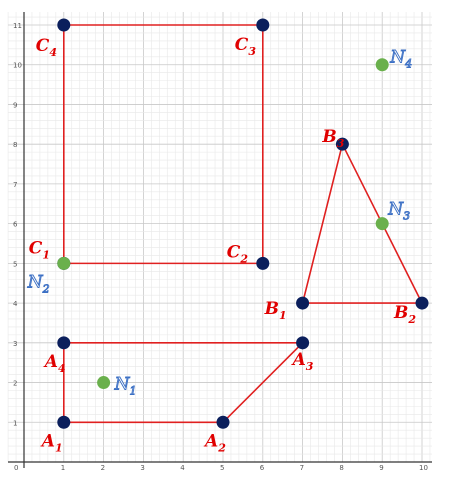  I want to click on label-n3: N3, so click(398, 211).